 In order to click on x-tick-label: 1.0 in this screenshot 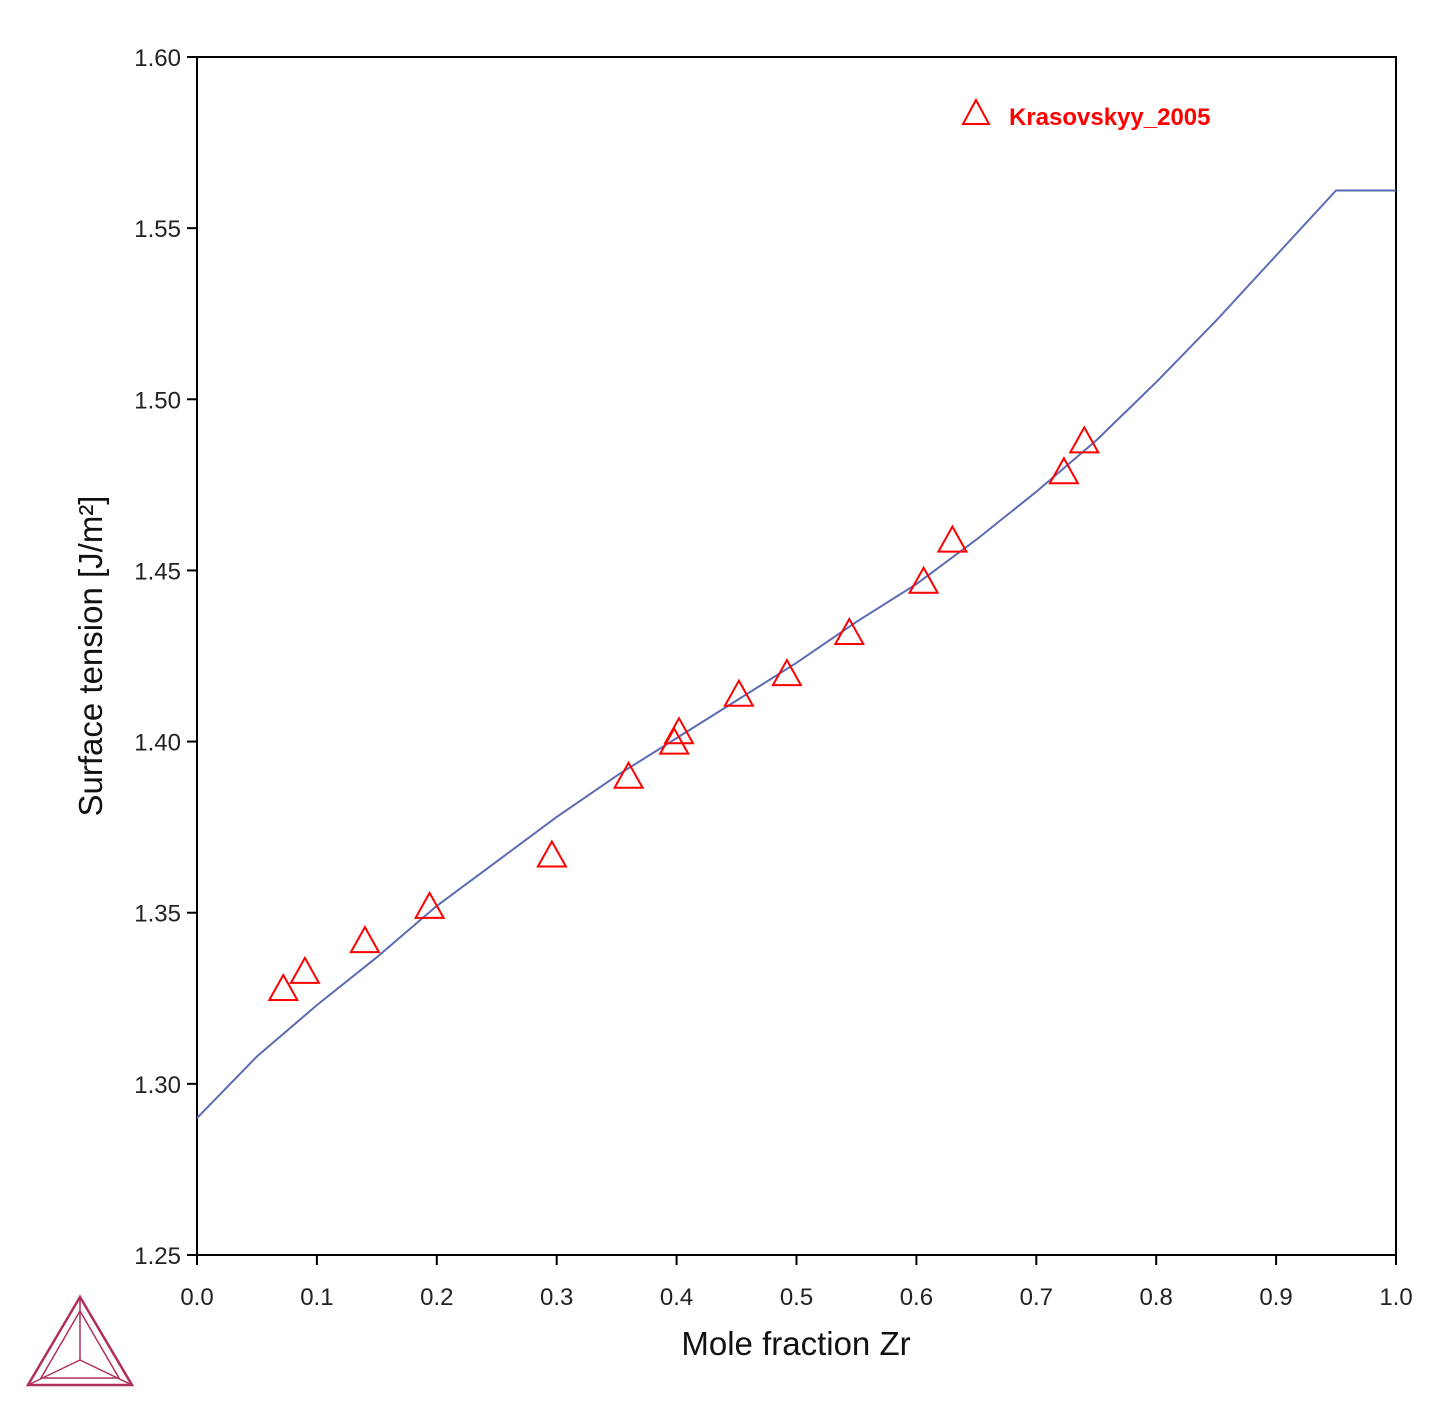, I will do `click(1395, 1297)`.